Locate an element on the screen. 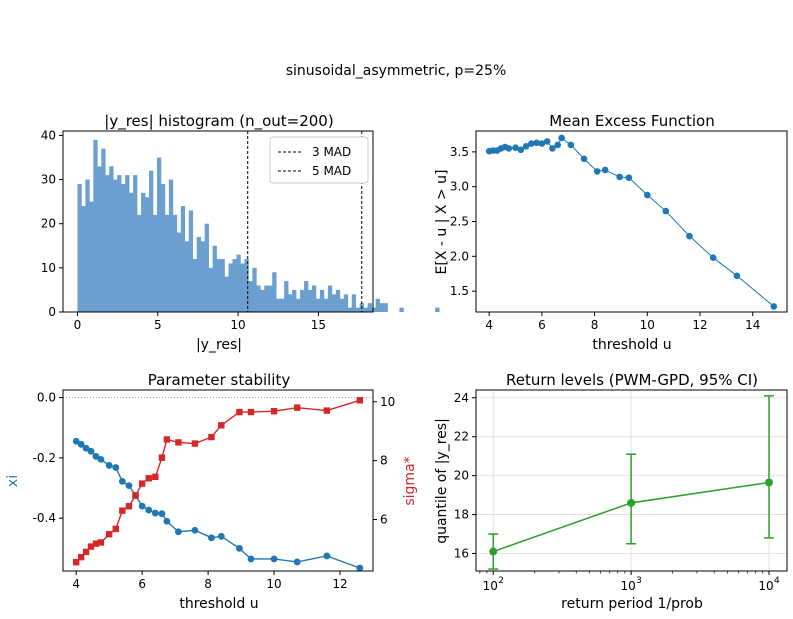 The image size is (793, 619). y-tick-label: 40 is located at coordinates (48, 135).